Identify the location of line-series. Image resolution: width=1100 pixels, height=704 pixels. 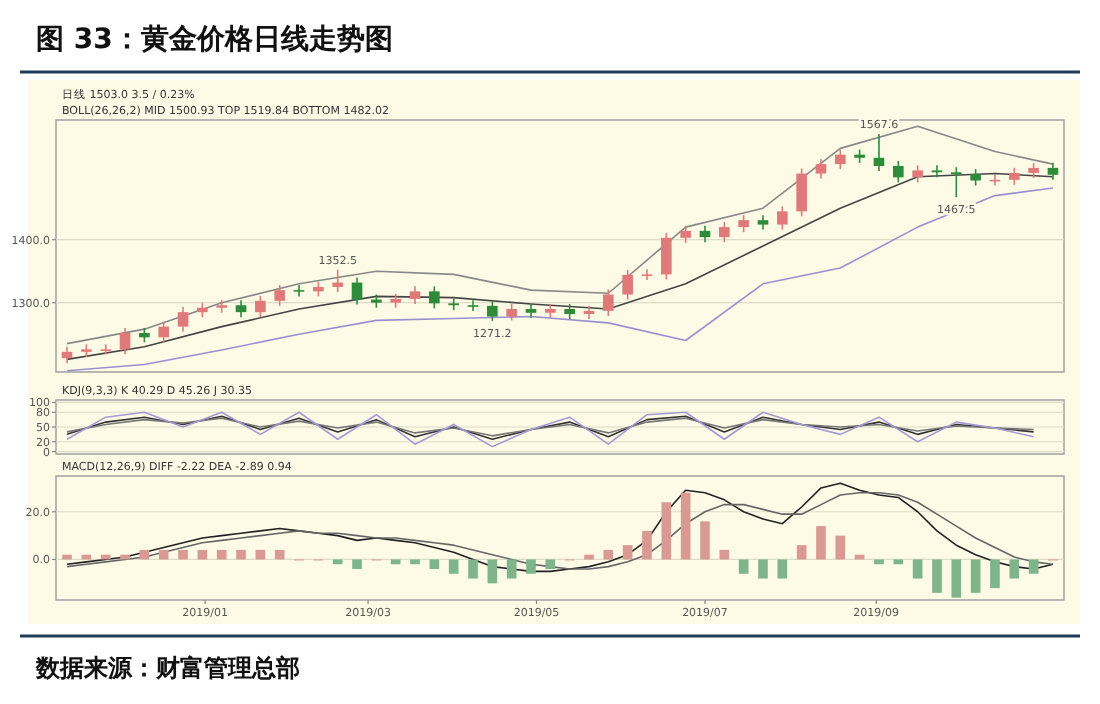
(550, 429).